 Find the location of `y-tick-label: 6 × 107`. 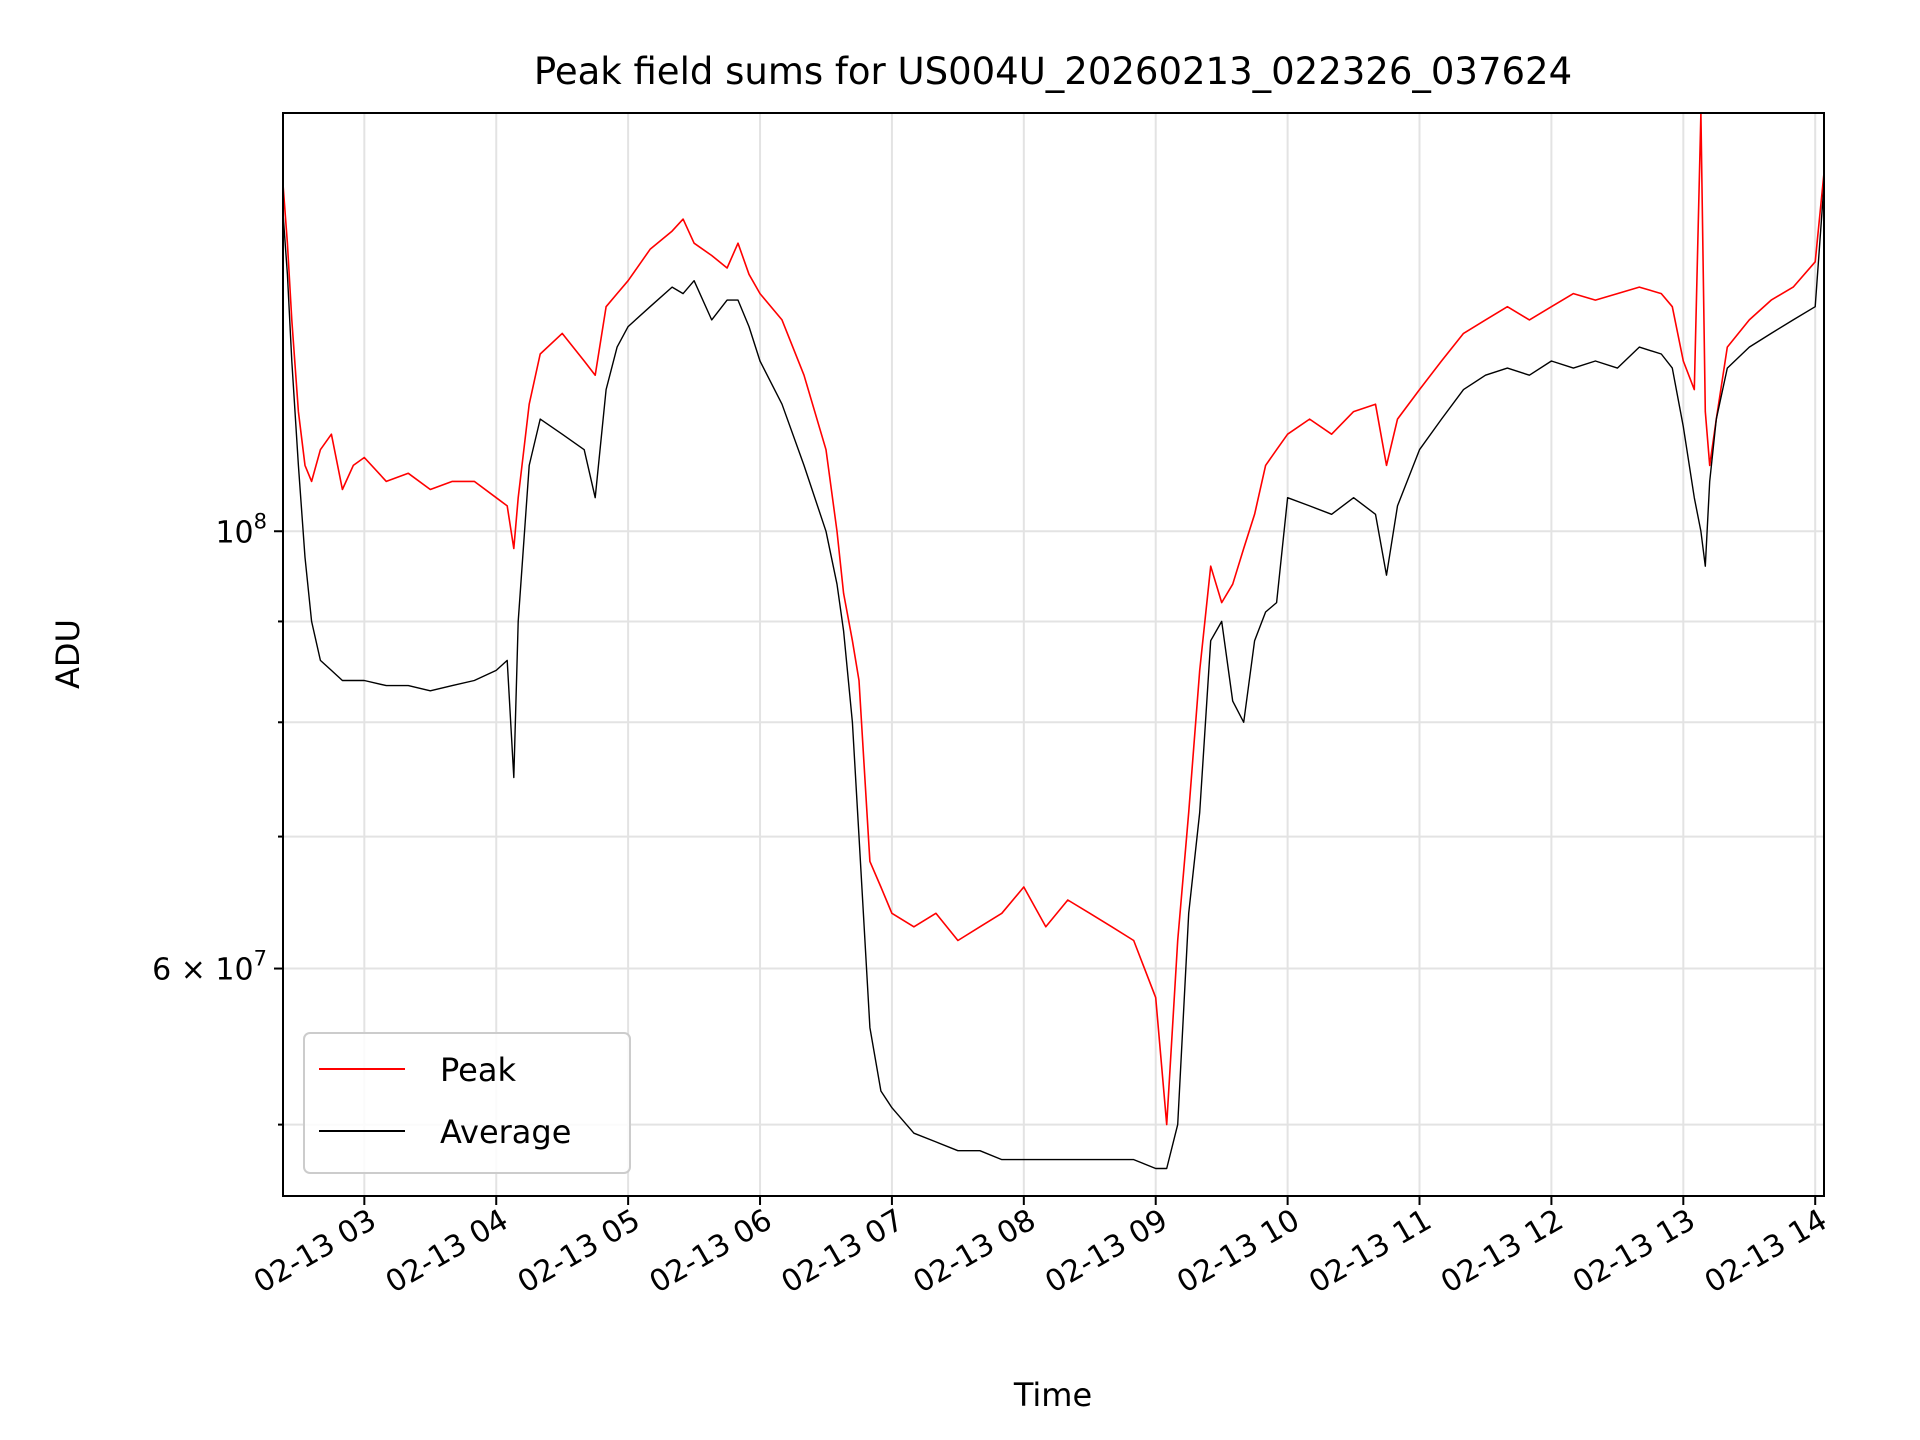

y-tick-label: 6 × 107 is located at coordinates (209, 967).